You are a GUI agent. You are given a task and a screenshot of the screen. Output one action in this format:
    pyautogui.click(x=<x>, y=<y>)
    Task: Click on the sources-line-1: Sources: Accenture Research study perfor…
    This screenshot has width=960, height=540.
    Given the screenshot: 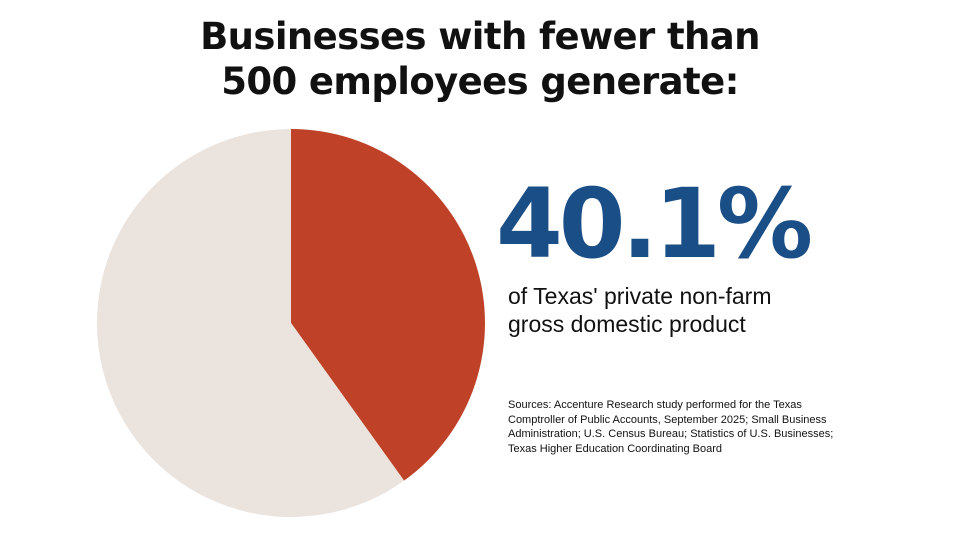 What is the action you would take?
    pyautogui.click(x=655, y=405)
    